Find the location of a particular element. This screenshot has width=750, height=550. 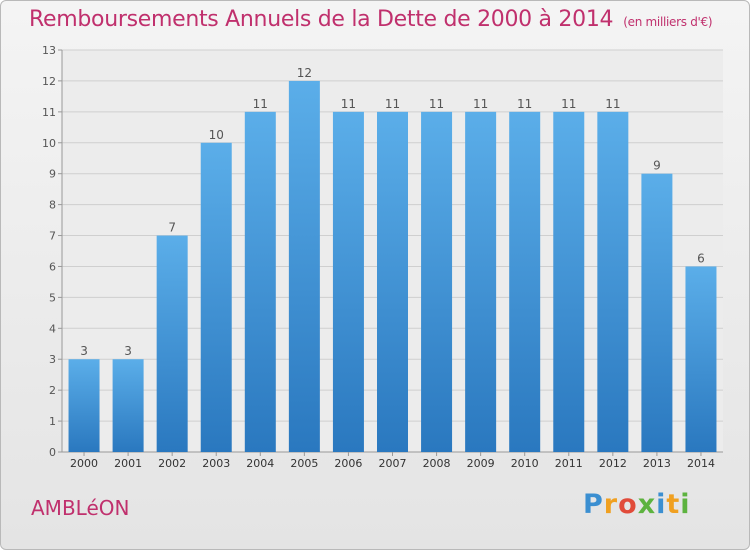

logo-letter: P is located at coordinates (593, 504).